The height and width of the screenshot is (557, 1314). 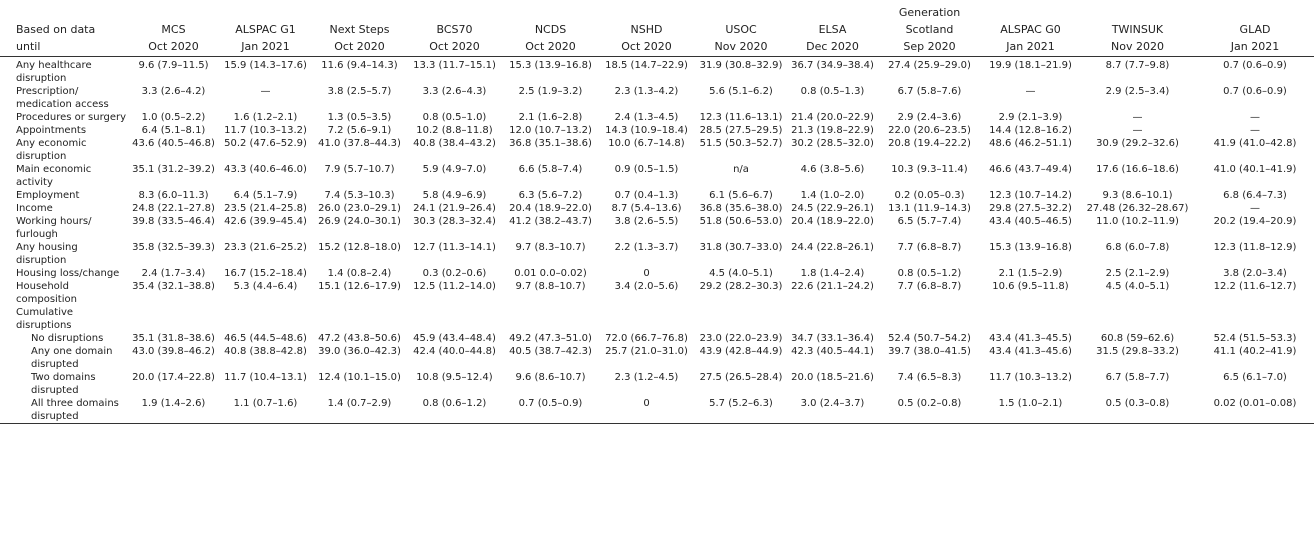 I want to click on table-cell: 15.9 (14.3–17.6), so click(x=265, y=65).